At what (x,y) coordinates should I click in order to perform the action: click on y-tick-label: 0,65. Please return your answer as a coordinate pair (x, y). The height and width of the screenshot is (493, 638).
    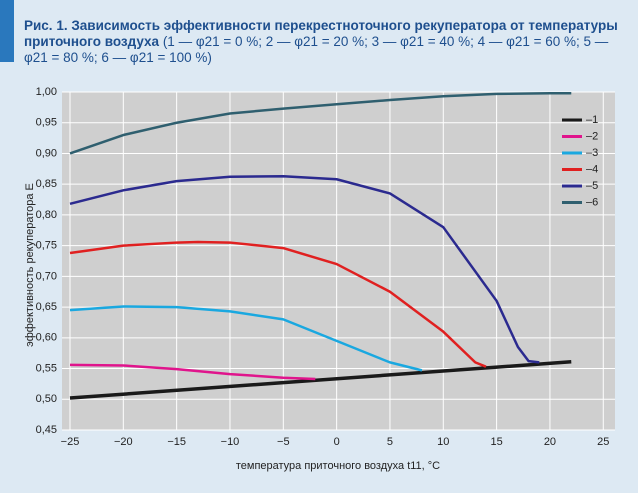
    Looking at the image, I should click on (46, 307).